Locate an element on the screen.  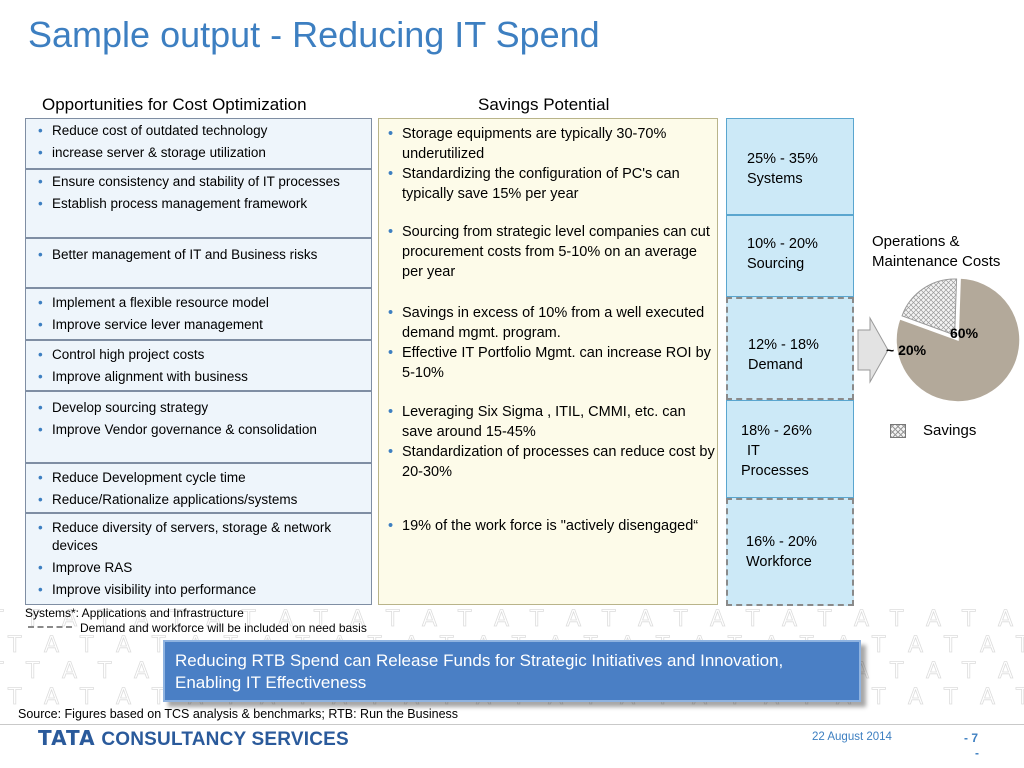
savings-range: 18% - 26% is located at coordinates (776, 431).